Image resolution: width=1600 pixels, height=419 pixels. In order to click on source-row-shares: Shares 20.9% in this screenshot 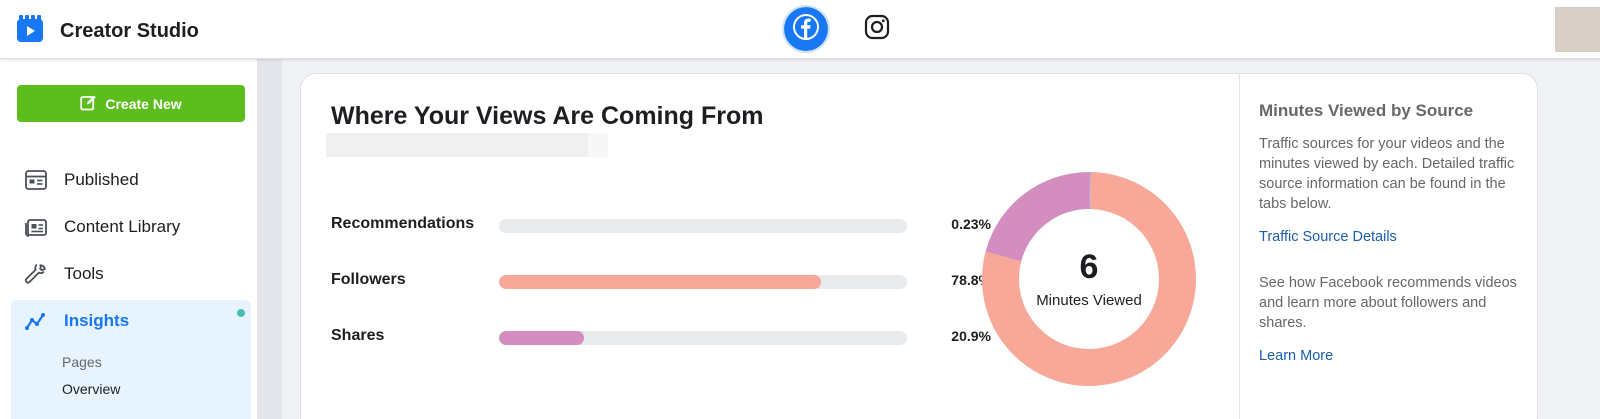, I will do `click(661, 336)`.